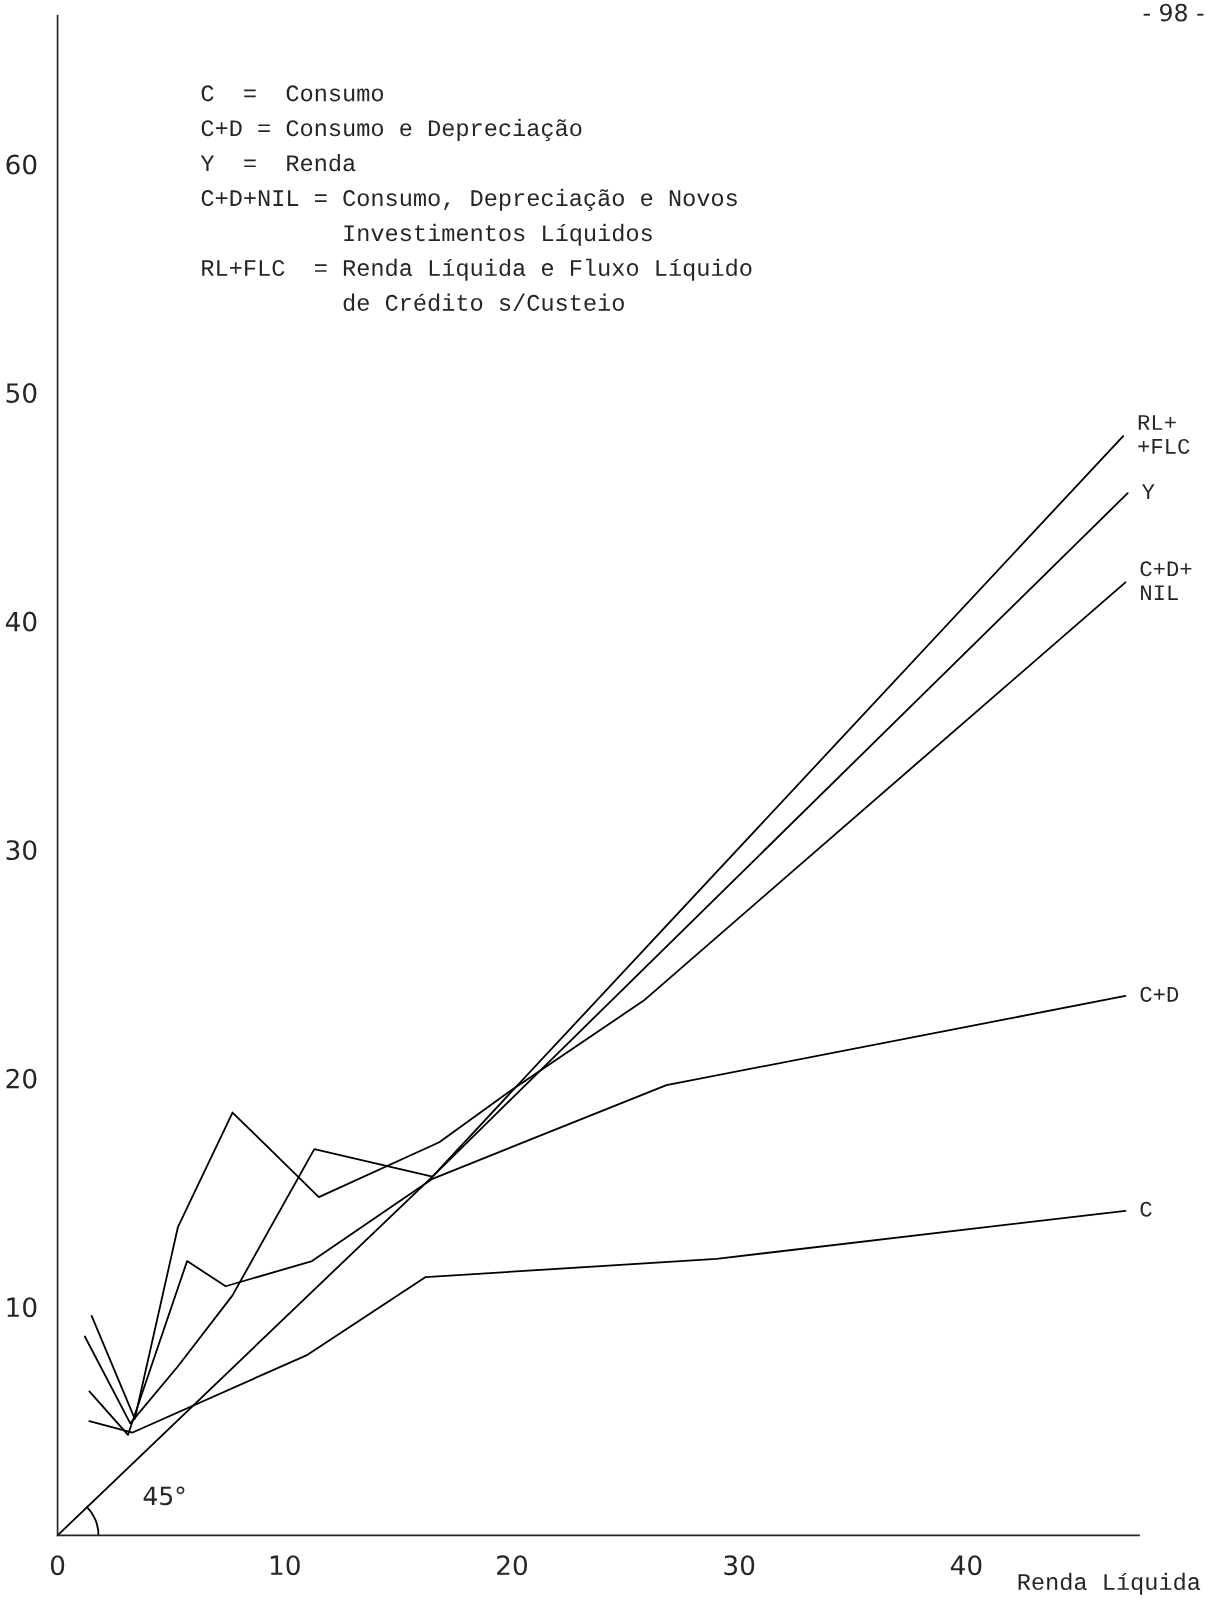  Describe the element at coordinates (21, 621) in the screenshot. I see `y-tick-label: 40` at that location.